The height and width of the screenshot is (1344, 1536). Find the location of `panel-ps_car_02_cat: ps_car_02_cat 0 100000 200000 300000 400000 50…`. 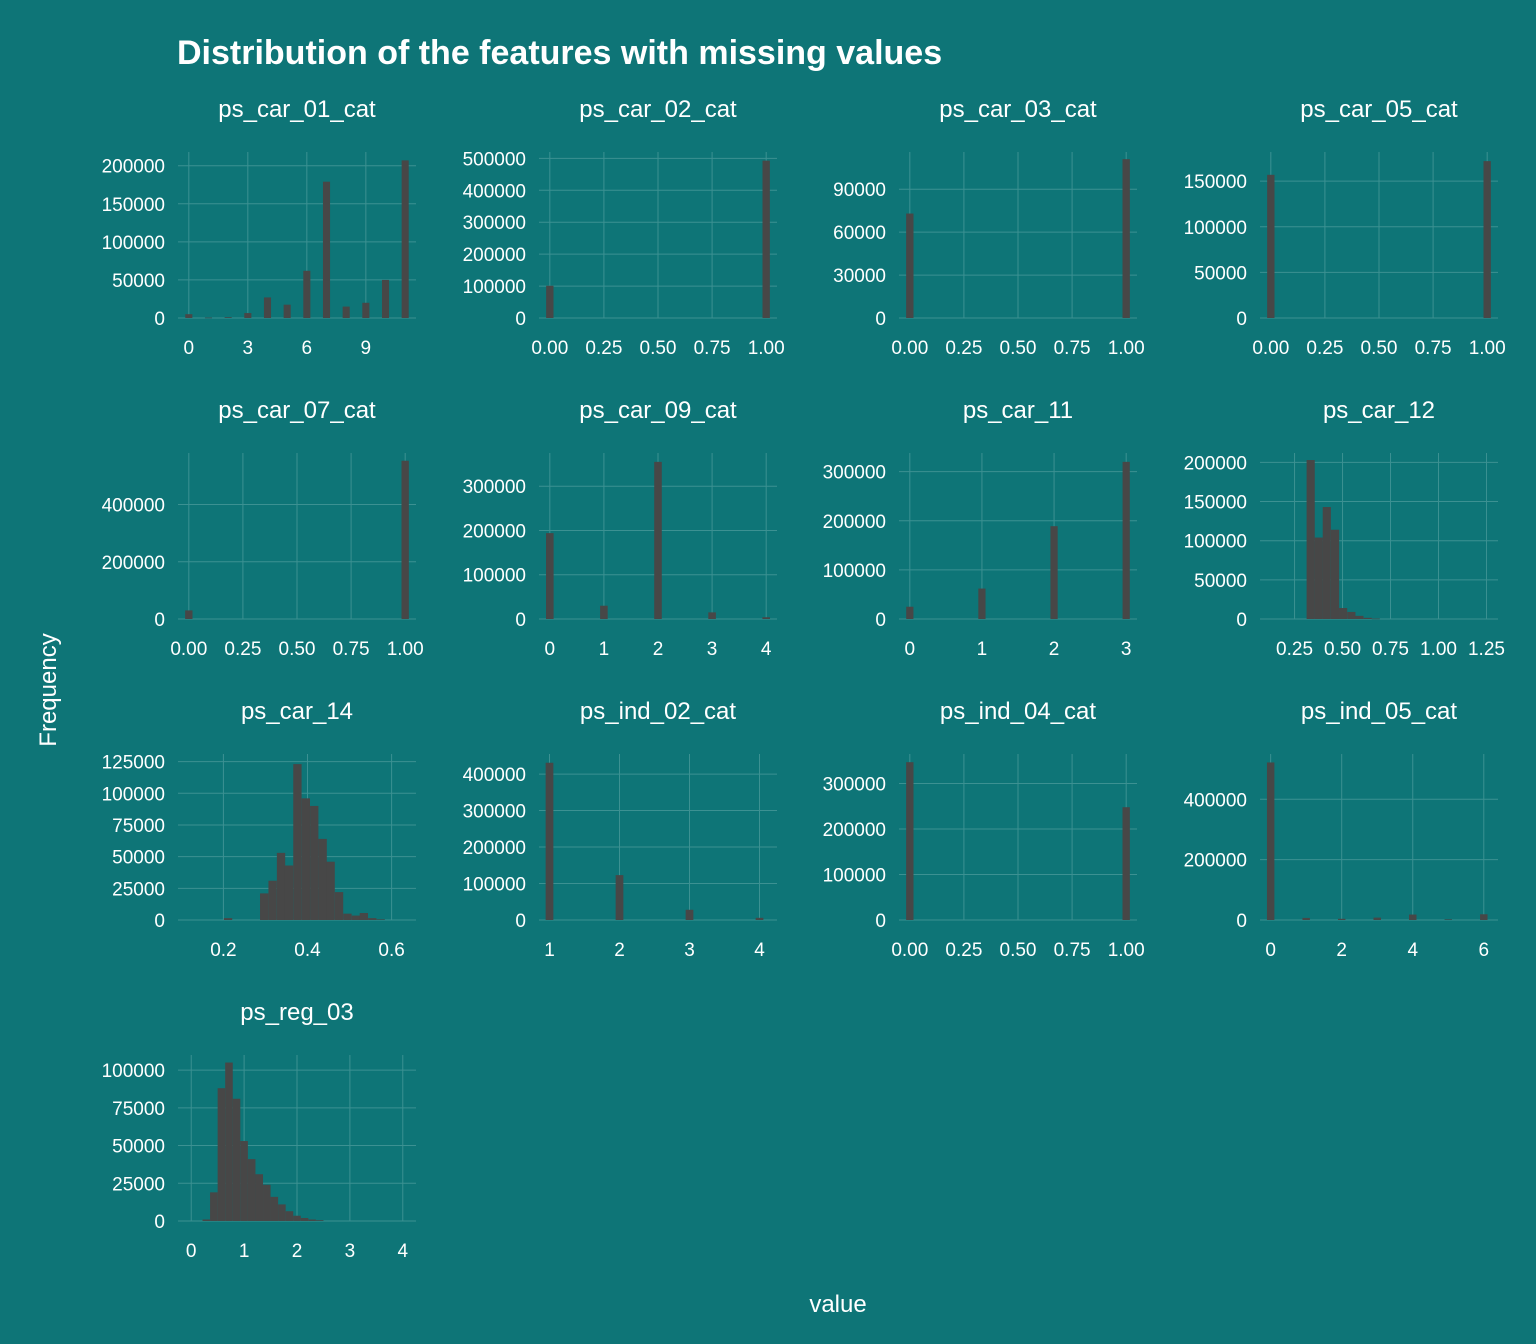

panel-ps_car_02_cat: ps_car_02_cat 0 100000 200000 300000 400000 50… is located at coordinates (624, 227).